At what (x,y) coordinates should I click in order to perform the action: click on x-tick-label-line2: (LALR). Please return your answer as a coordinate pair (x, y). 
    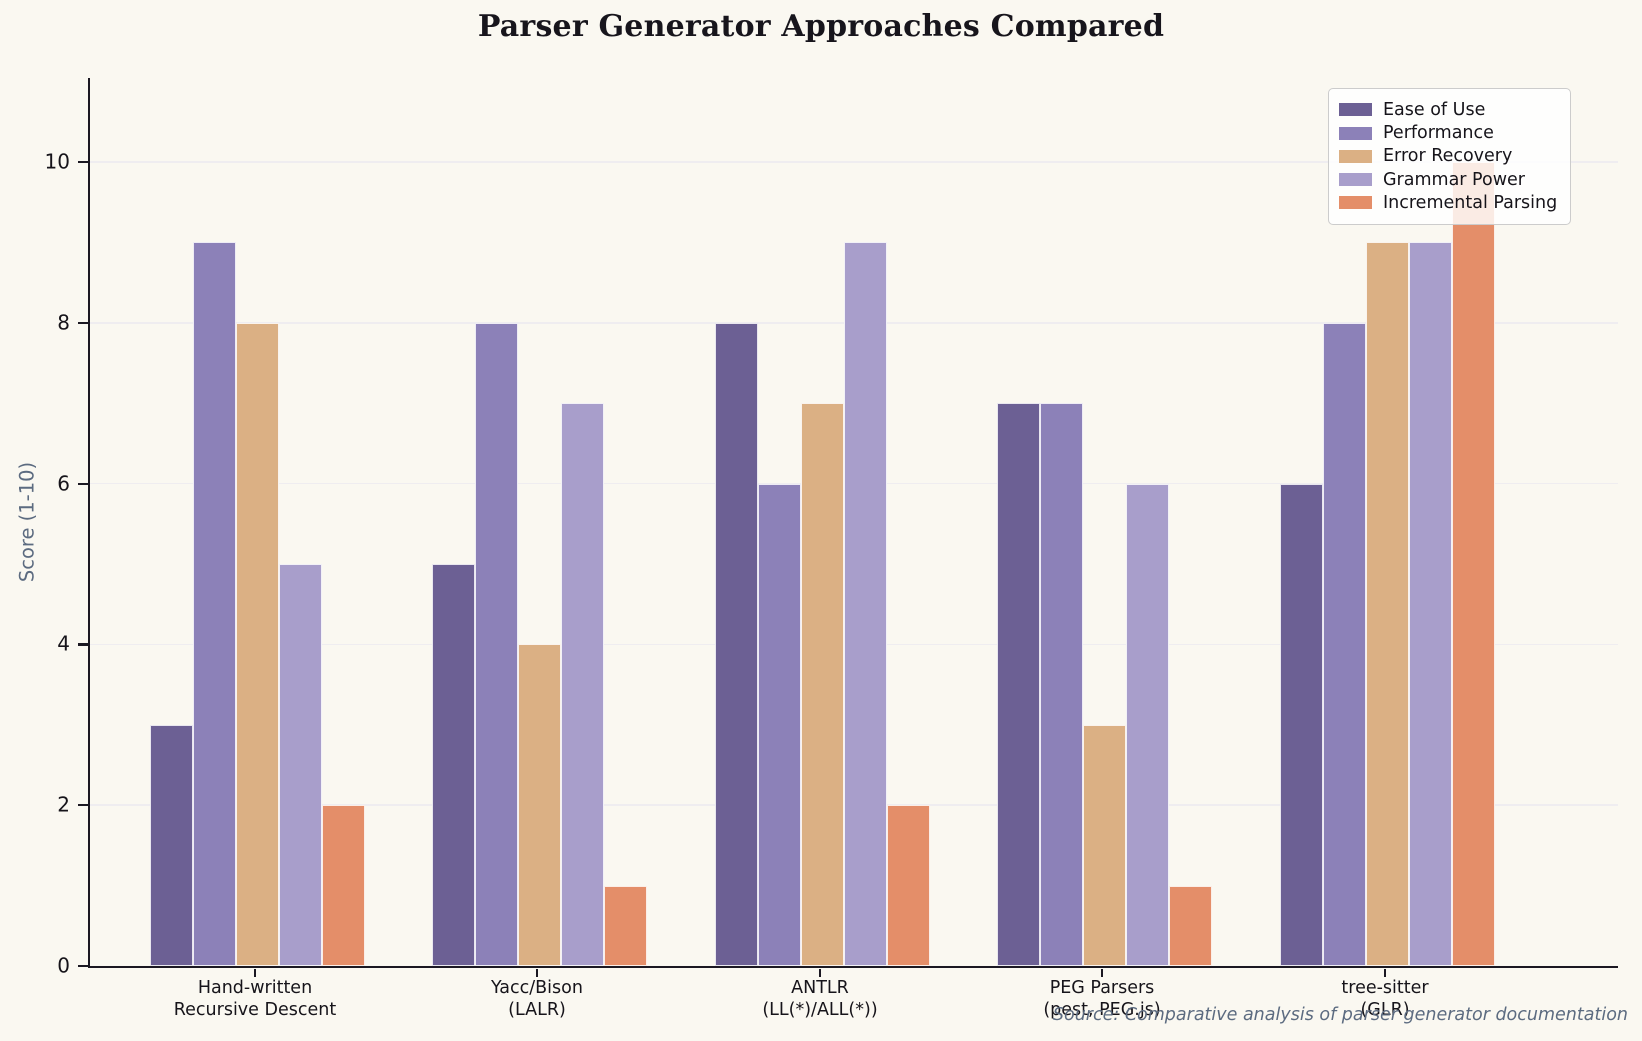
    Looking at the image, I should click on (537, 1010).